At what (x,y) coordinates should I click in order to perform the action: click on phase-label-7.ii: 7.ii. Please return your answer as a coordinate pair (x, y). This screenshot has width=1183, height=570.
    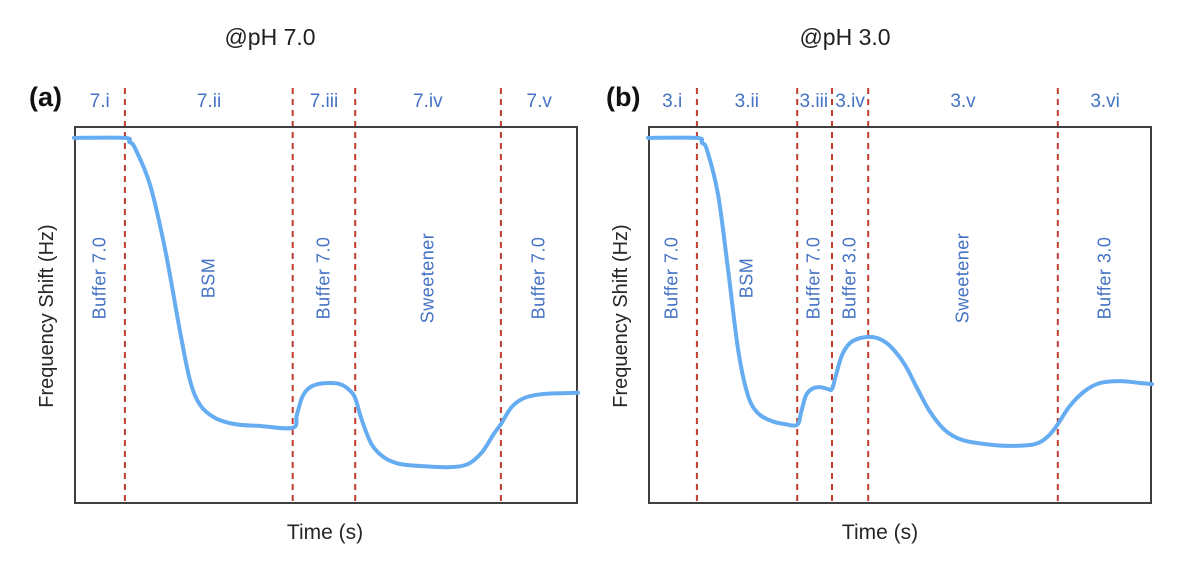
    Looking at the image, I should click on (209, 101).